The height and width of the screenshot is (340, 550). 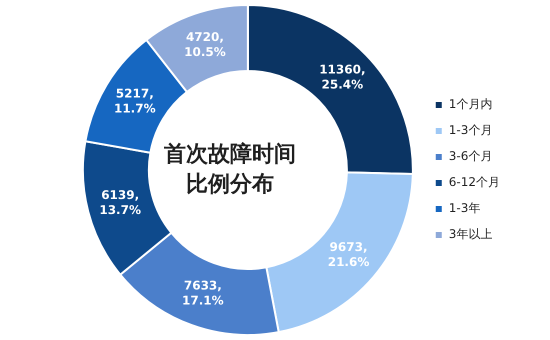 I want to click on data-label: 11360, 25.4%, so click(x=342, y=77).